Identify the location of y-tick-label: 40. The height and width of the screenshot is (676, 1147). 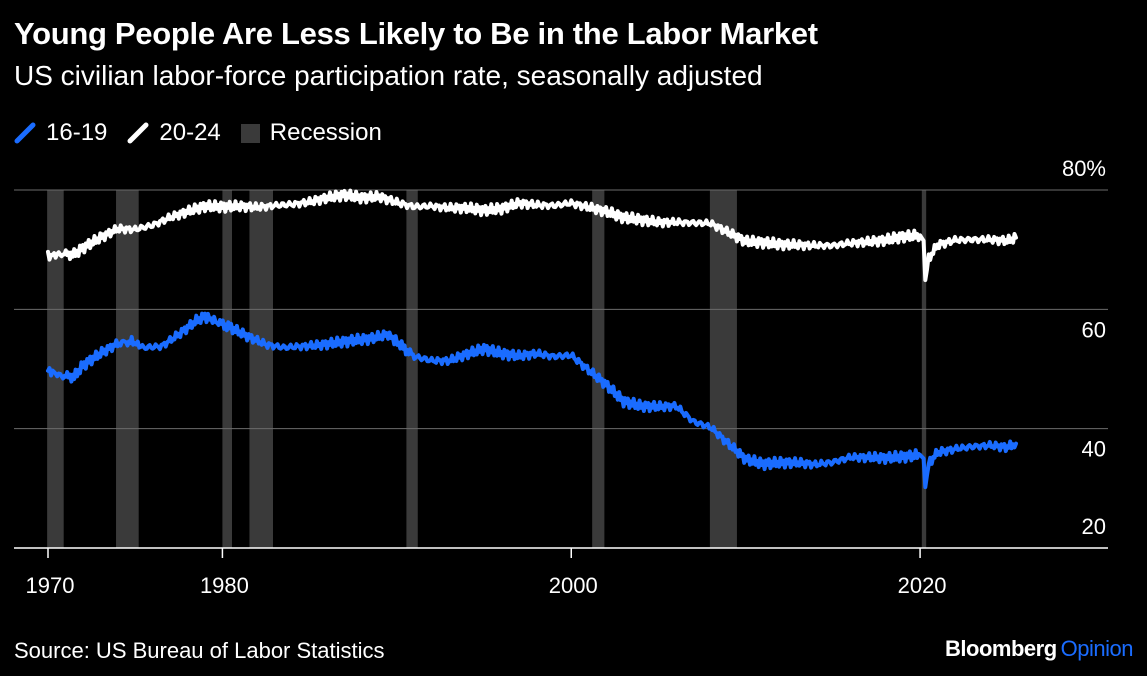
(1094, 449).